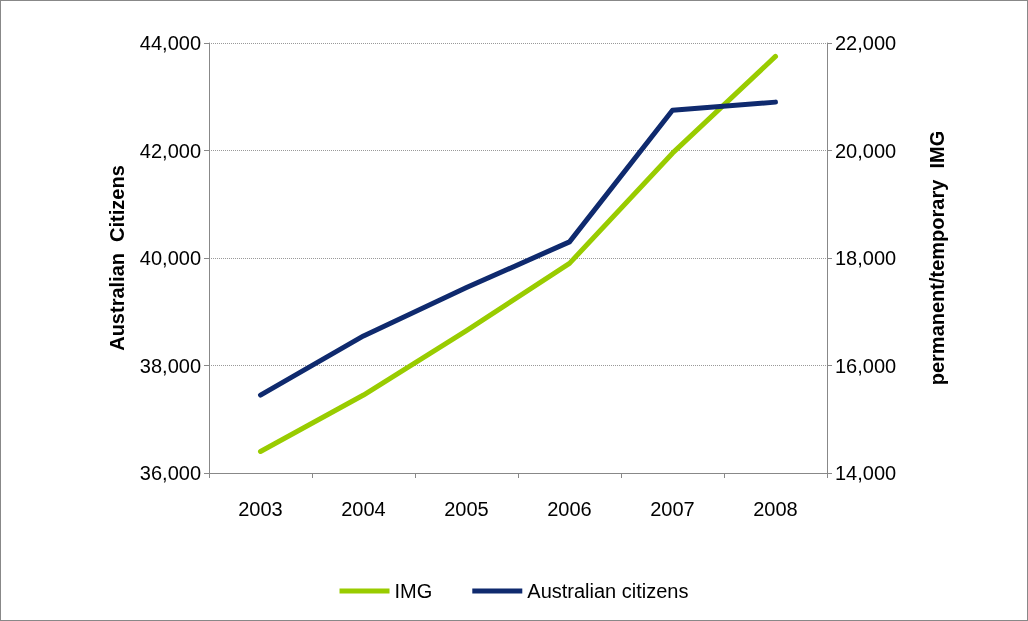 This screenshot has height=621, width=1028. What do you see at coordinates (170, 258) in the screenshot?
I see `y-tick-label: 40,000` at bounding box center [170, 258].